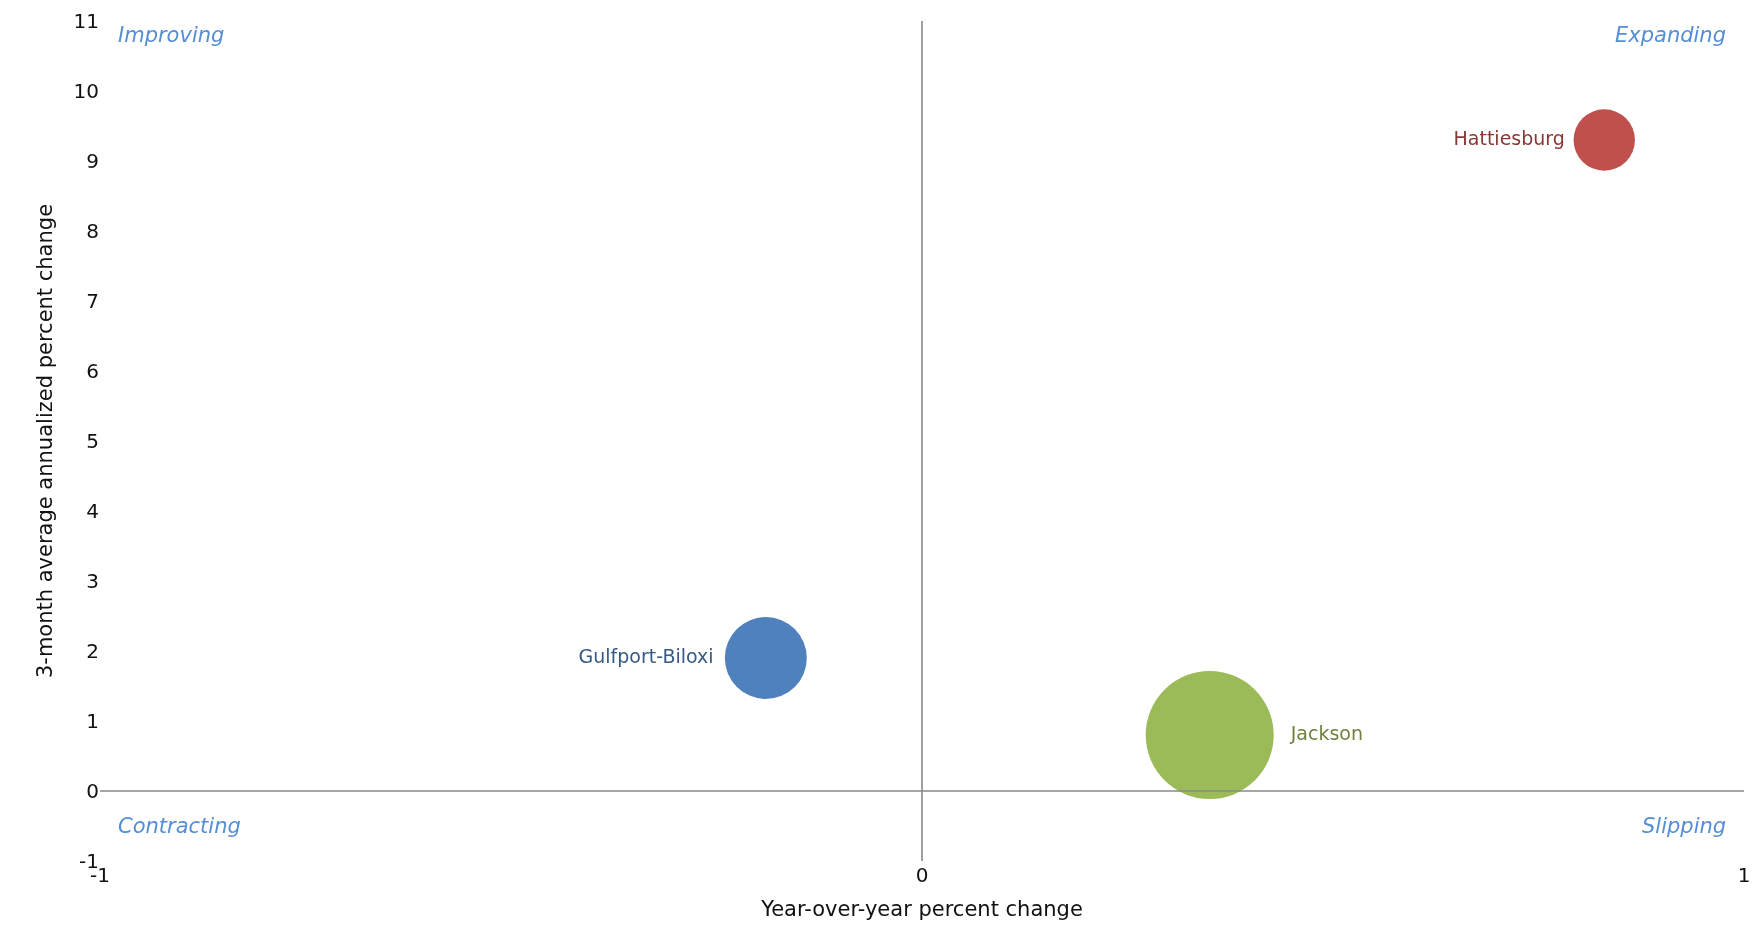  Describe the element at coordinates (92, 581) in the screenshot. I see `y-tick-label: 3` at that location.